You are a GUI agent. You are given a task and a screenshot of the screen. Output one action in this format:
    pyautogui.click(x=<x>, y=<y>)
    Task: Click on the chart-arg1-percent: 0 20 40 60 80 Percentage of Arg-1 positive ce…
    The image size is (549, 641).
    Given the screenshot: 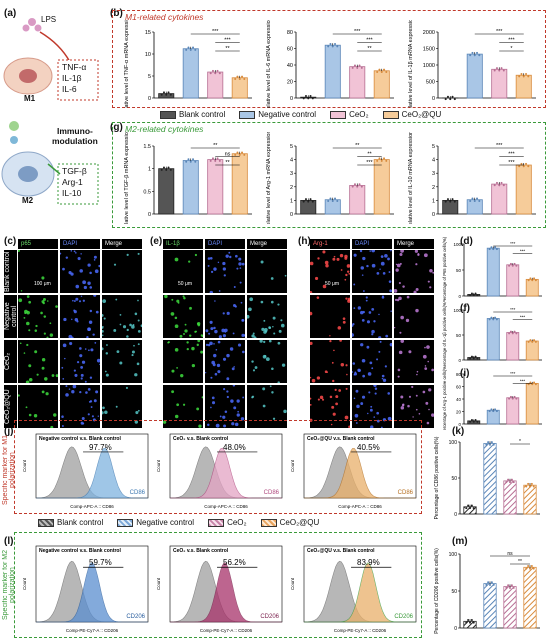 What is the action you would take?
    pyautogui.click(x=492, y=398)
    